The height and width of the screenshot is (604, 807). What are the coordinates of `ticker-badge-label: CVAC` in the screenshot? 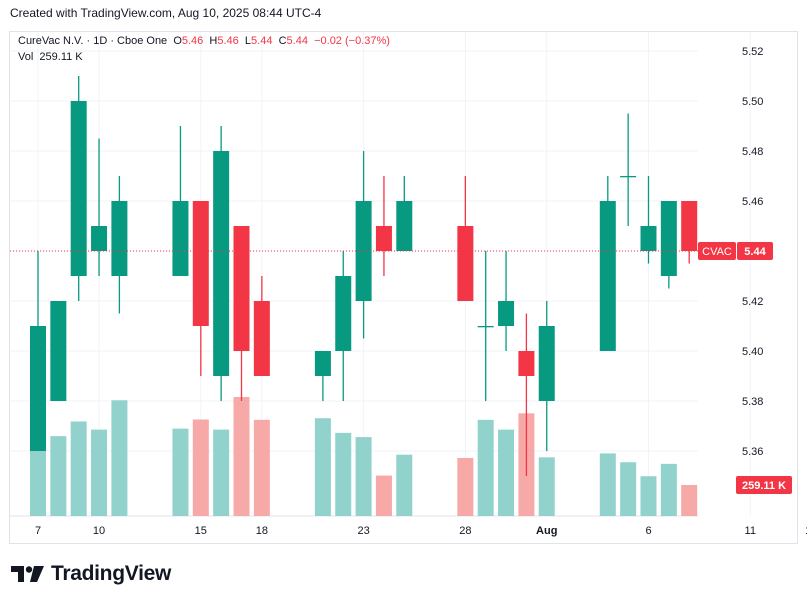 It's located at (717, 252).